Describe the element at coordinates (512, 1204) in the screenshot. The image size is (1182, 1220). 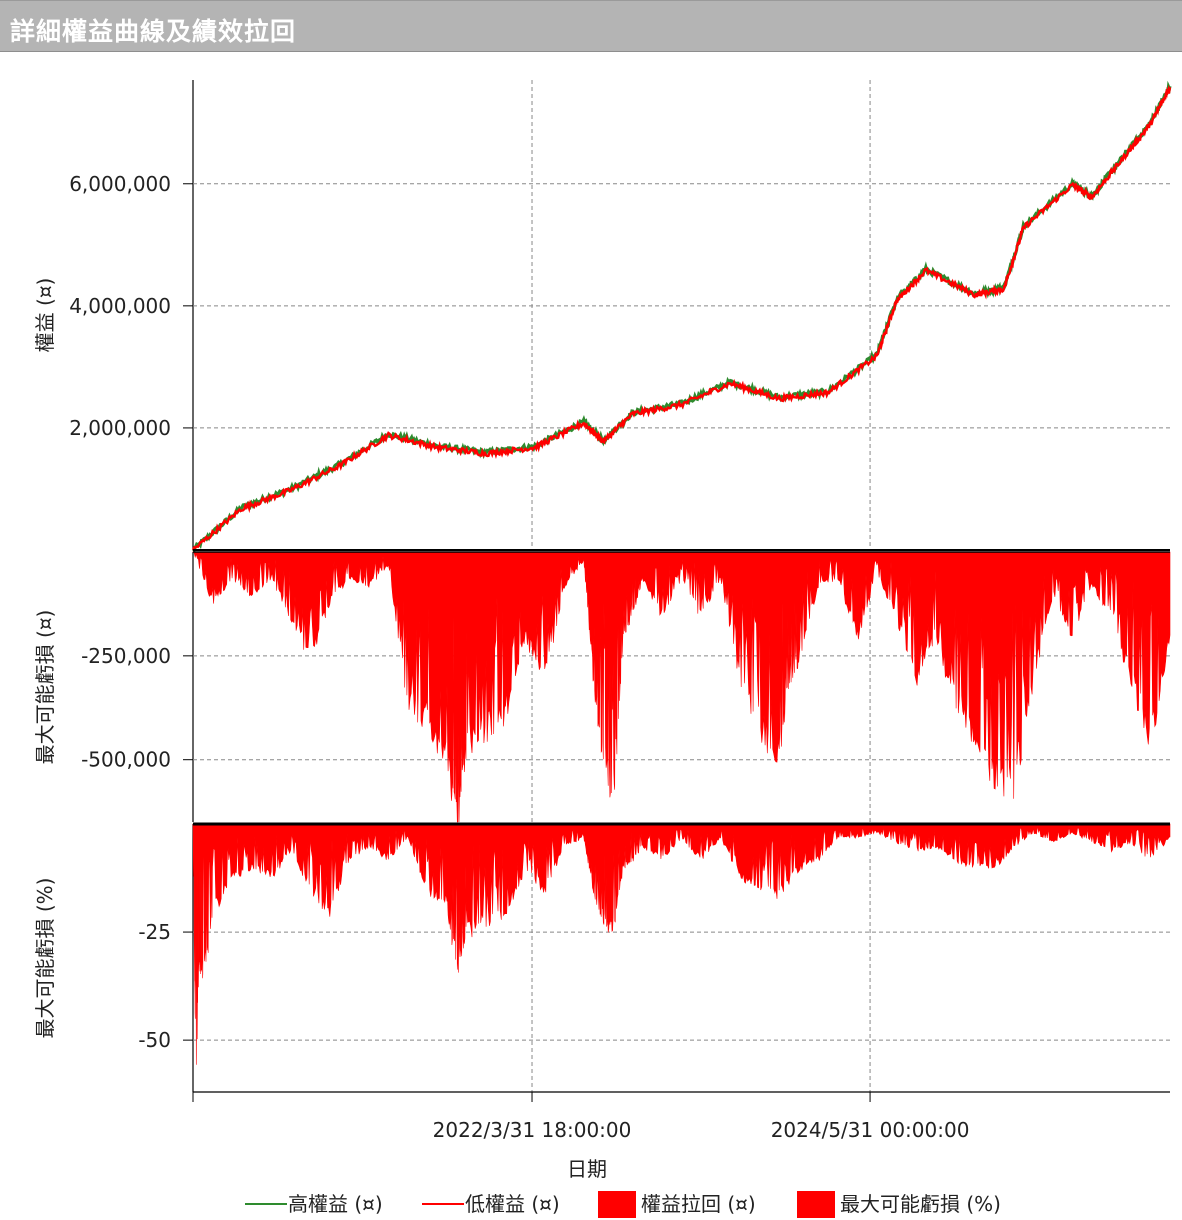
I see `legend-label: 低權益 (¤)` at that location.